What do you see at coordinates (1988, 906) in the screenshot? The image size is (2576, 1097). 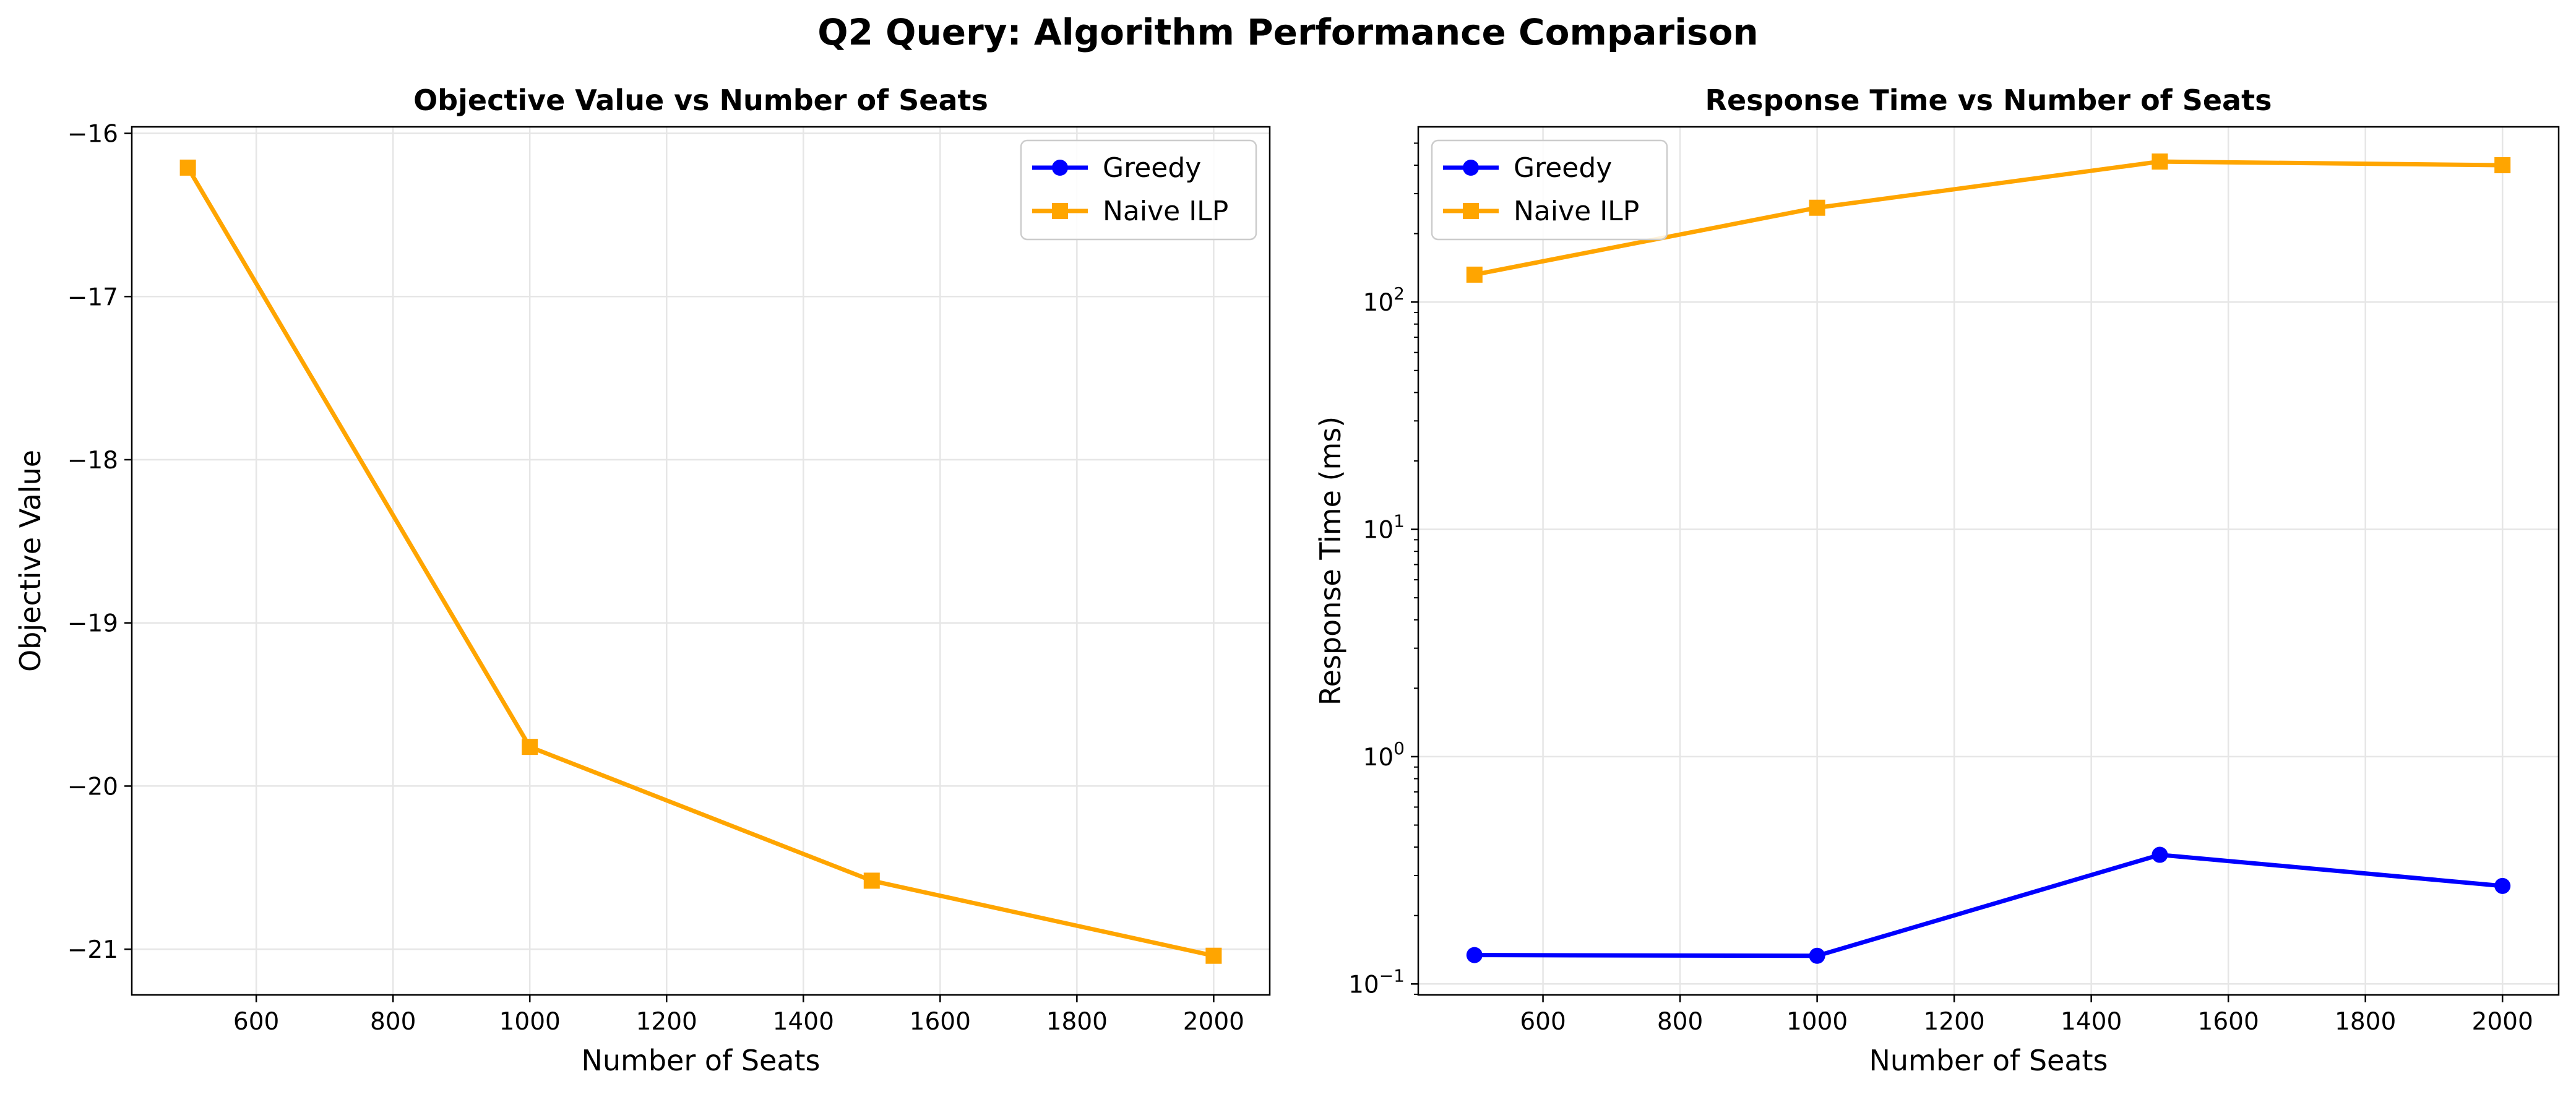 I see `series-line-greedy` at bounding box center [1988, 906].